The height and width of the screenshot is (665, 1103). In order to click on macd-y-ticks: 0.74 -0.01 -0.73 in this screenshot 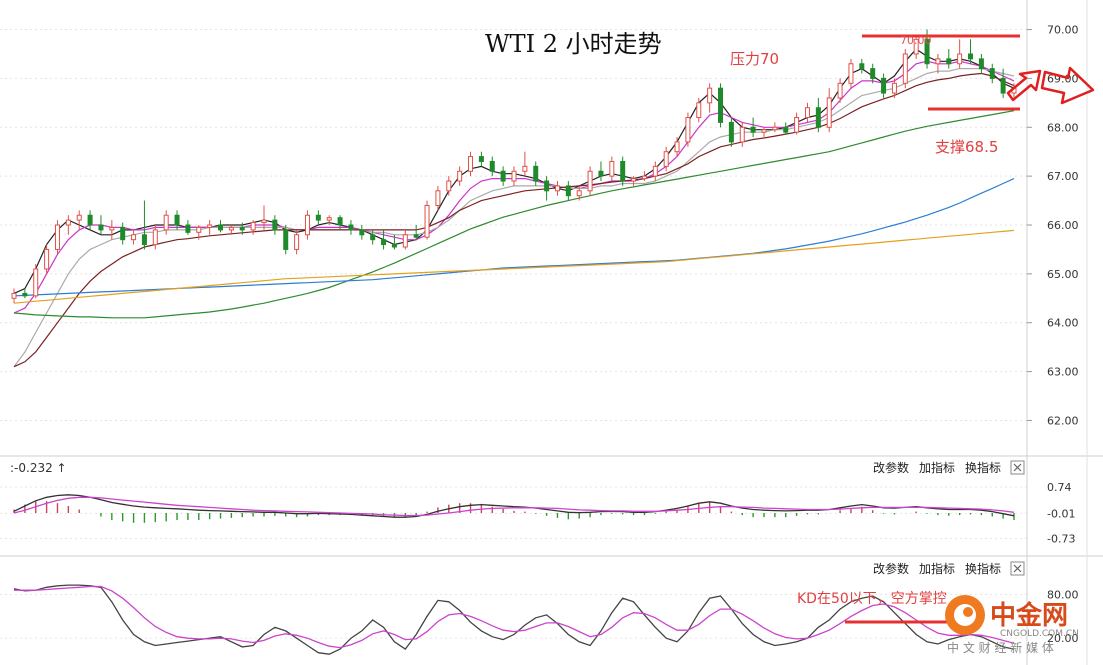, I will do `click(1061, 513)`.